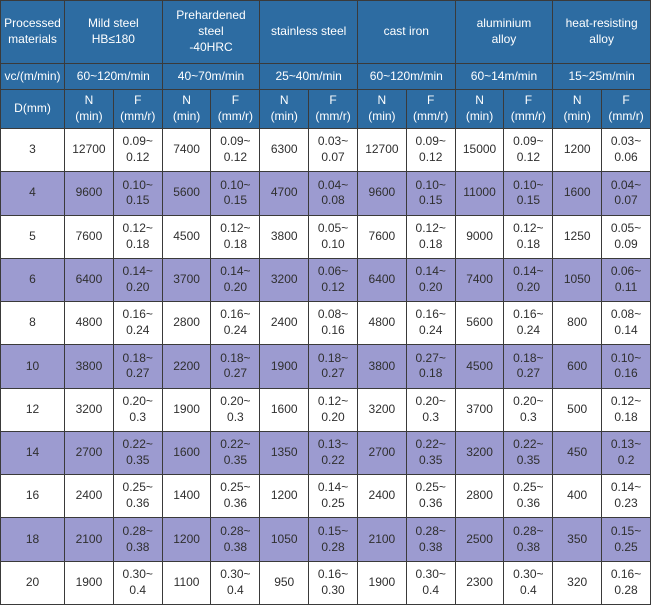 The height and width of the screenshot is (605, 651). I want to click on f-subheader-5: F (mm/r), so click(626, 109).